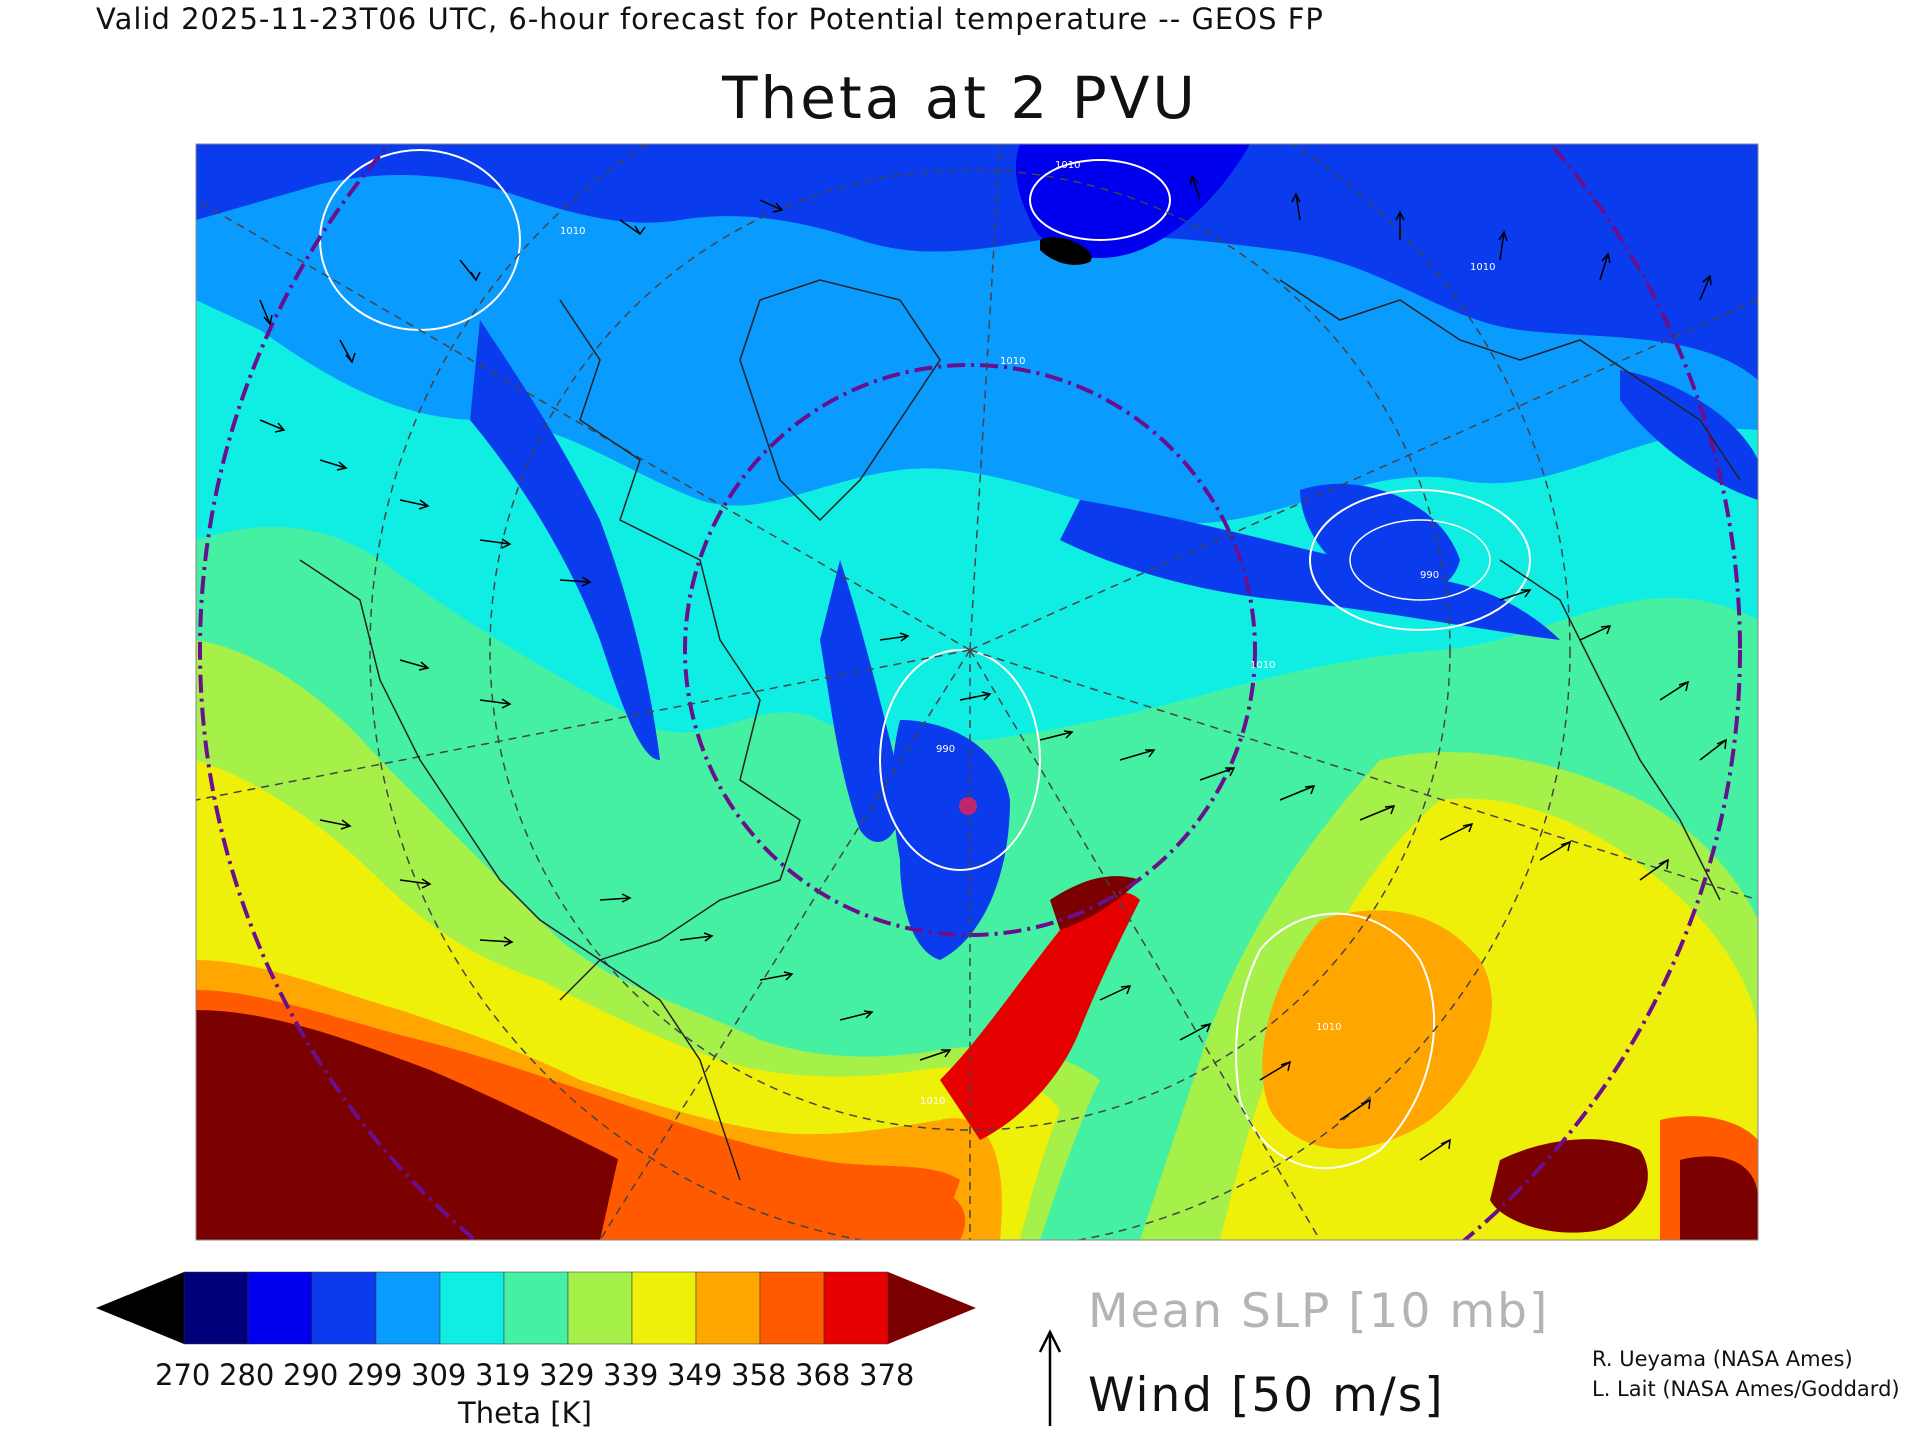 Image resolution: width=1920 pixels, height=1440 pixels. Describe the element at coordinates (695, 1375) in the screenshot. I see `colorbar-tick: 349` at that location.